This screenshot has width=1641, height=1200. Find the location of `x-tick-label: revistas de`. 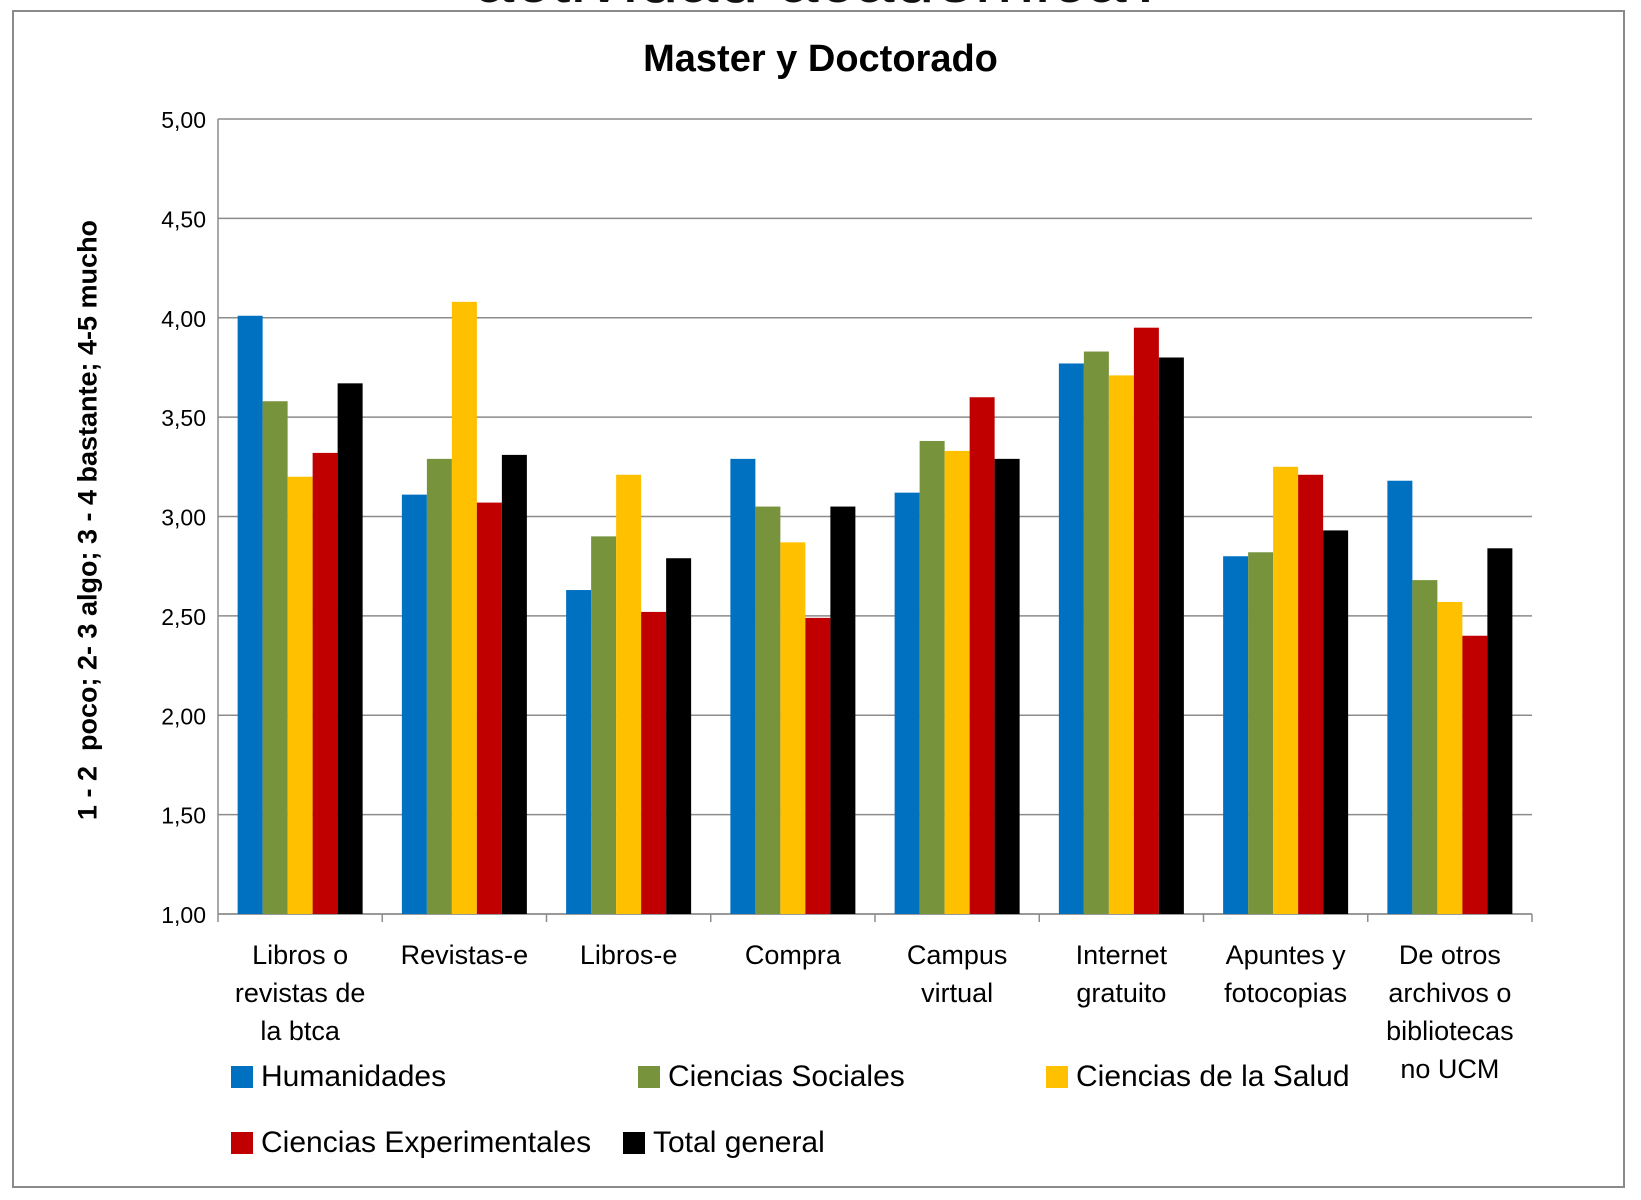

x-tick-label: revistas de is located at coordinates (300, 993).